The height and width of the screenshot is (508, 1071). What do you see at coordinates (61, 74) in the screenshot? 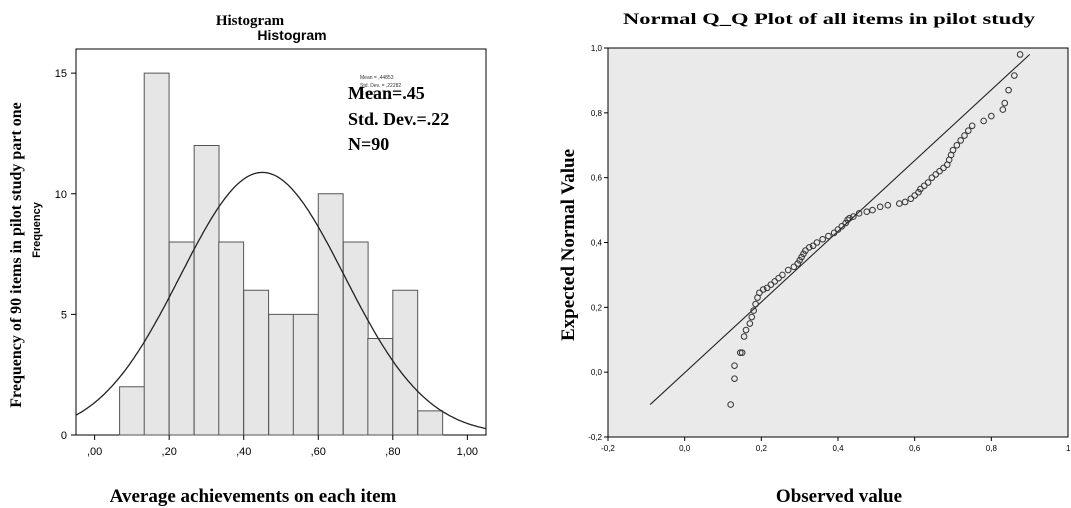
I see `y-tick-label-3: 15` at bounding box center [61, 74].